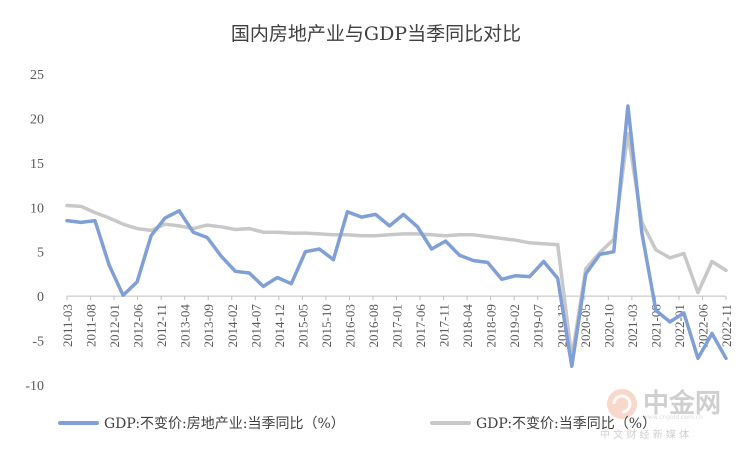  What do you see at coordinates (514, 325) in the screenshot?
I see `x-tick-label: 2019-02` at bounding box center [514, 325].